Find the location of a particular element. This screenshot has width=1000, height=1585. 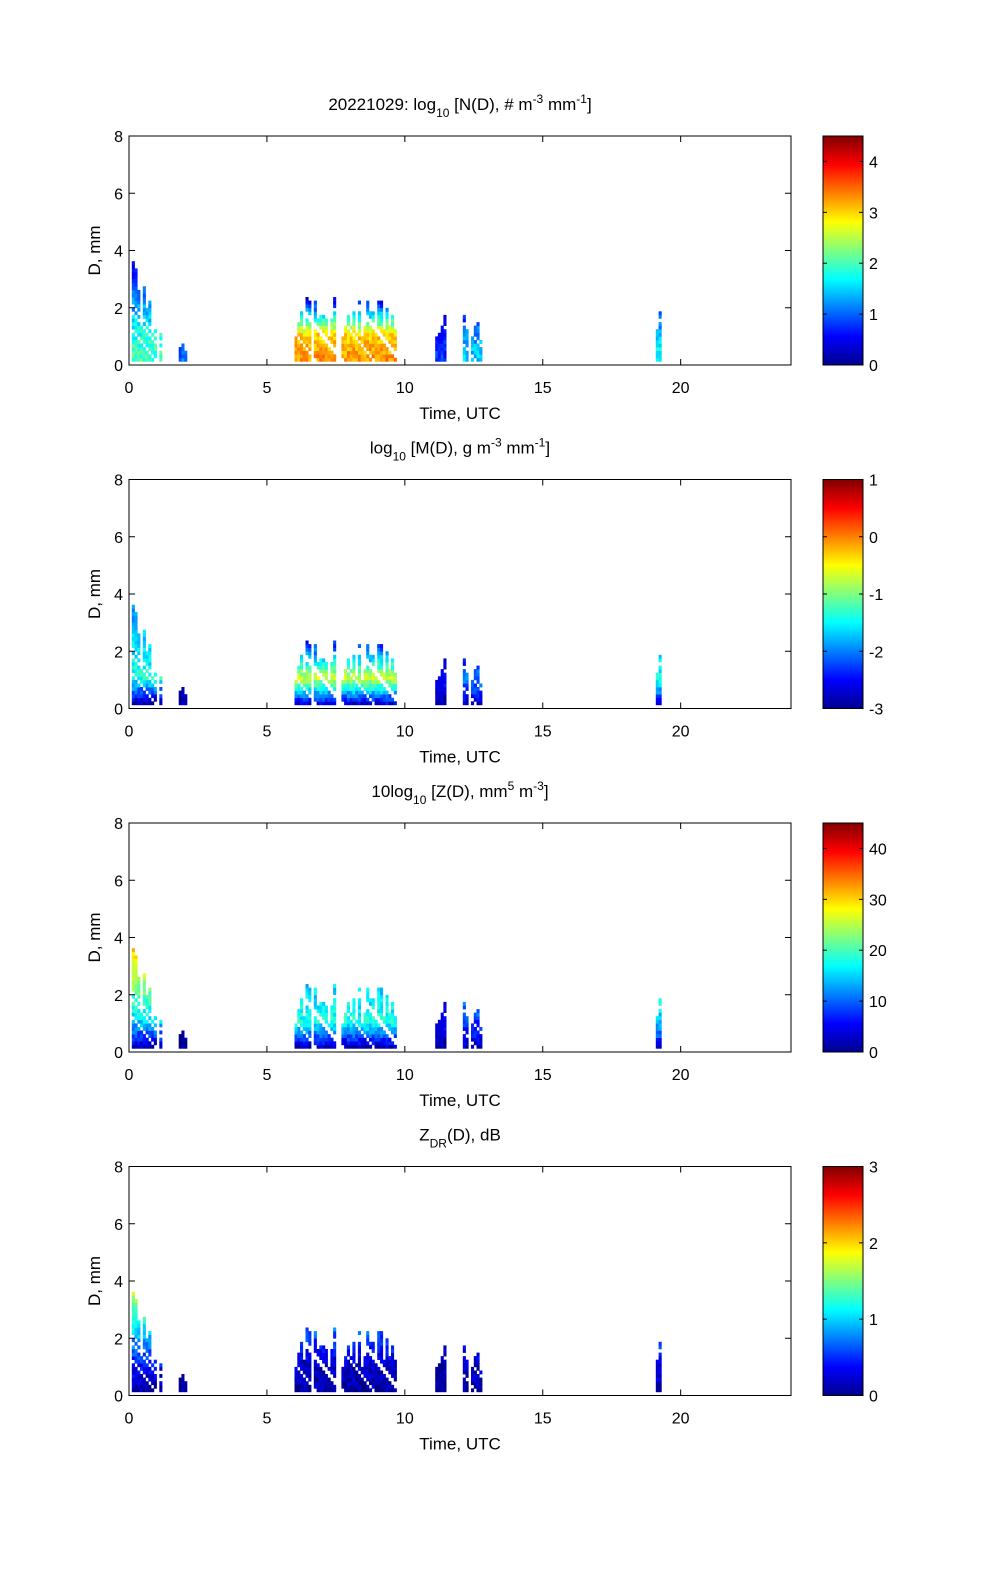

title-part: ] is located at coordinates (589, 104).